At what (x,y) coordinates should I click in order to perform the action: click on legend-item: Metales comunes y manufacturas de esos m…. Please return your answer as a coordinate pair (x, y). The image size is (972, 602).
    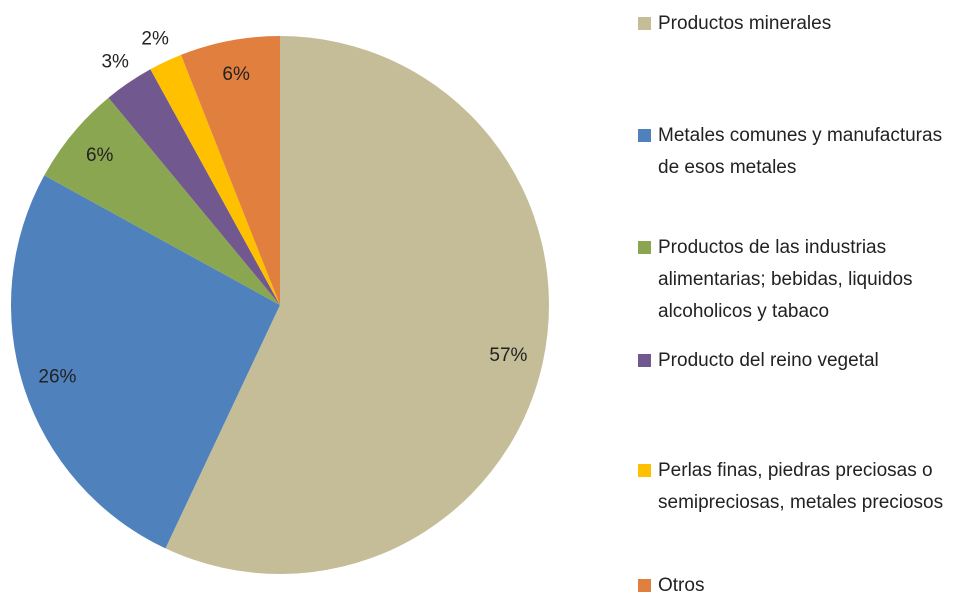
    Looking at the image, I should click on (803, 152).